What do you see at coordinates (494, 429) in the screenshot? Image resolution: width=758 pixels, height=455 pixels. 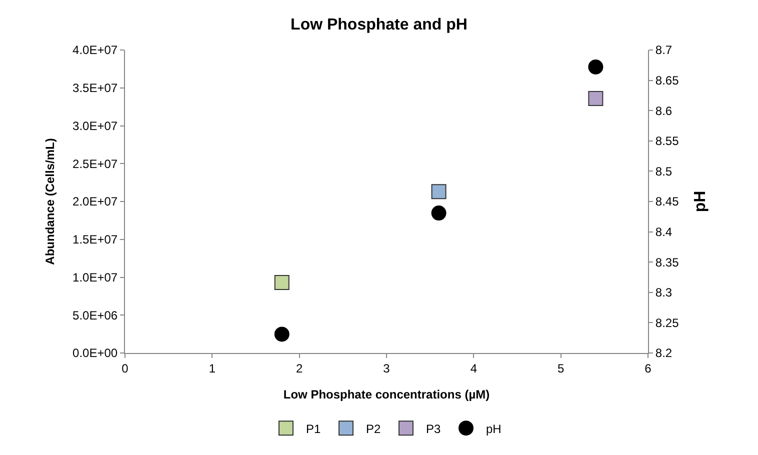 I see `legend-label: pH` at bounding box center [494, 429].